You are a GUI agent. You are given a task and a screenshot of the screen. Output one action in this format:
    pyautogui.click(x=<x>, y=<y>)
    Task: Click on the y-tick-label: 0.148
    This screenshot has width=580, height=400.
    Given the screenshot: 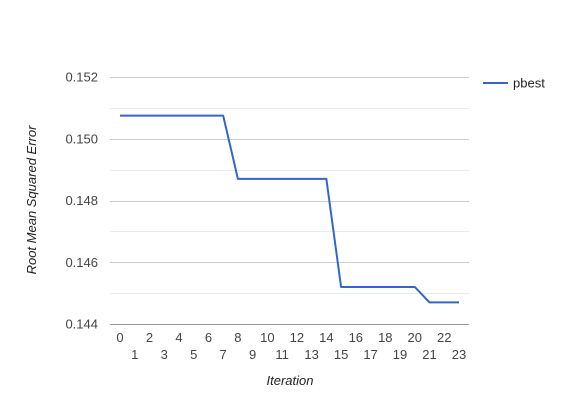 What is the action you would take?
    pyautogui.click(x=81, y=200)
    